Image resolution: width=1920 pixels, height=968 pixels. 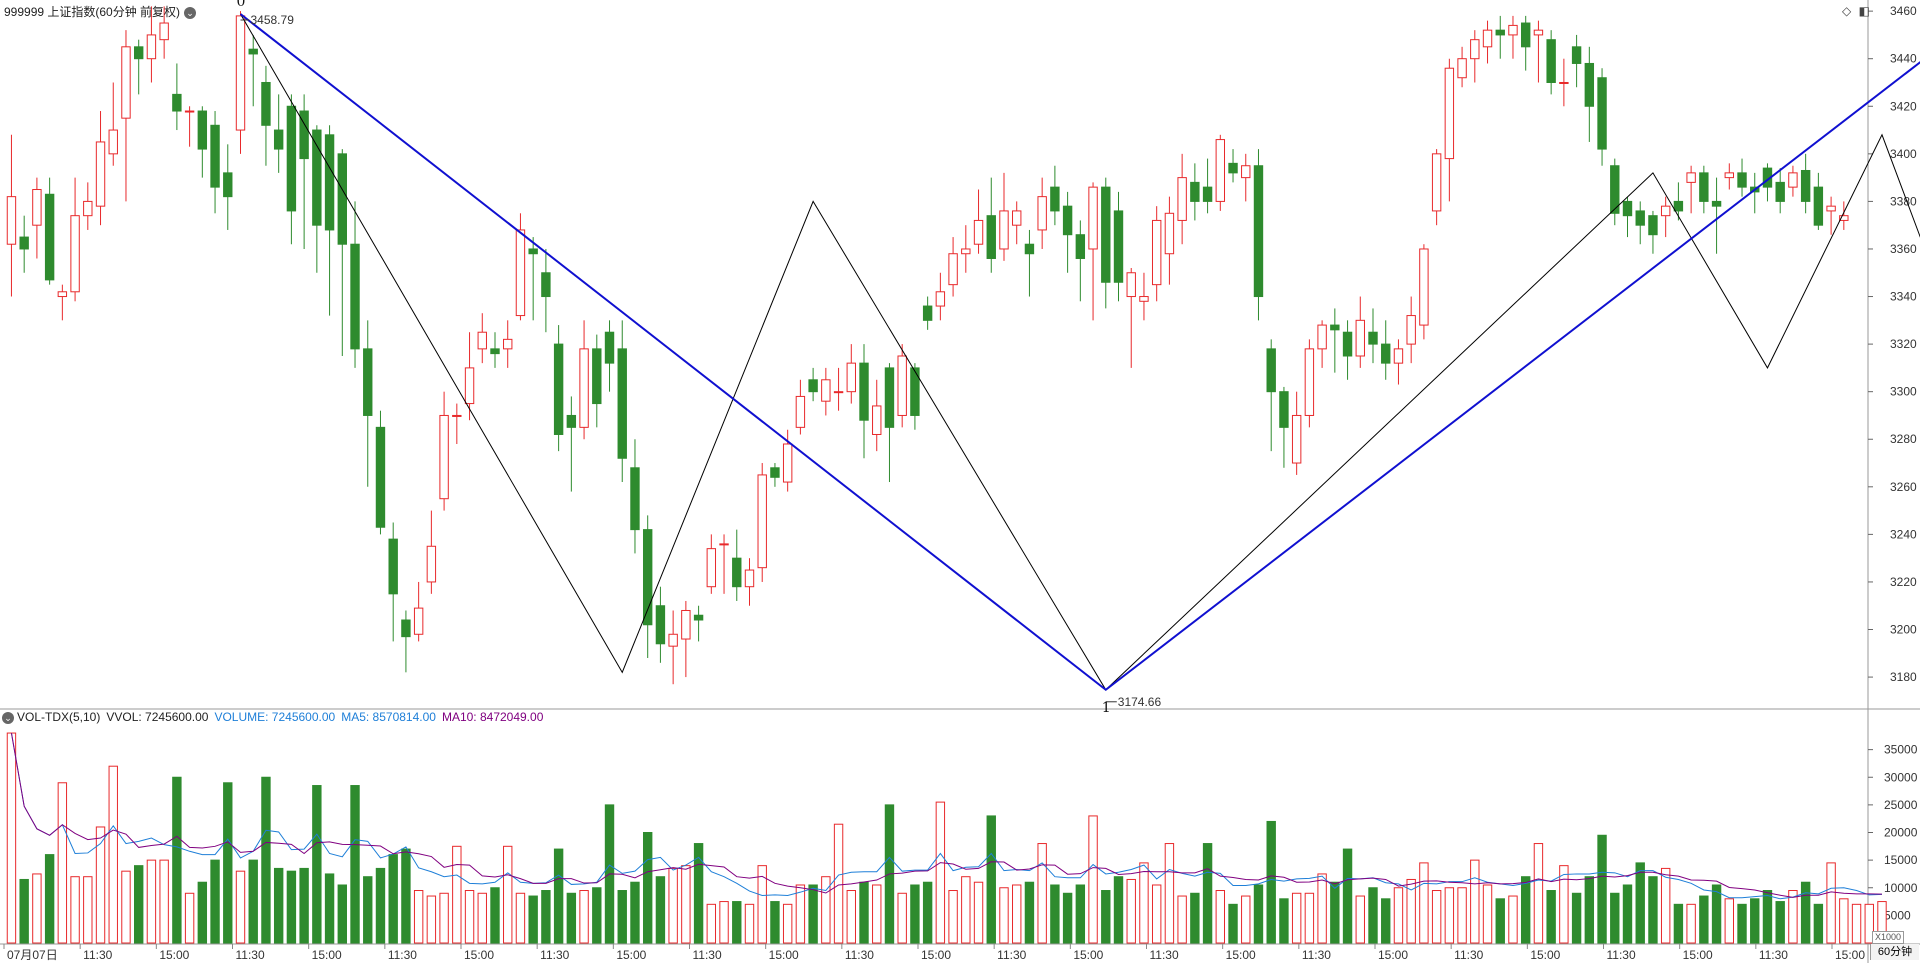 What do you see at coordinates (92, 12) in the screenshot?
I see `chart-title-text: 999999 上证指数(60分钟 前复权)` at bounding box center [92, 12].